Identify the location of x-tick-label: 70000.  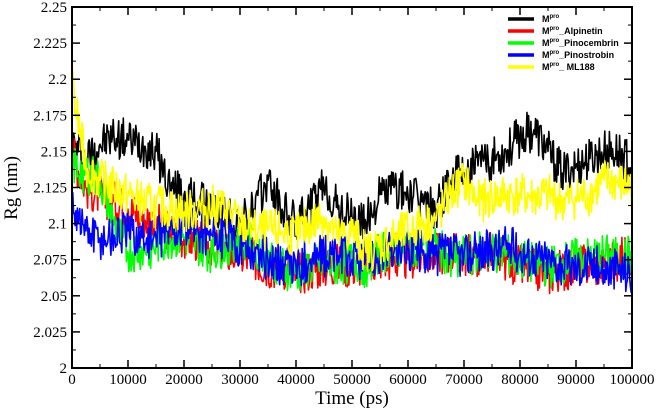
(464, 380).